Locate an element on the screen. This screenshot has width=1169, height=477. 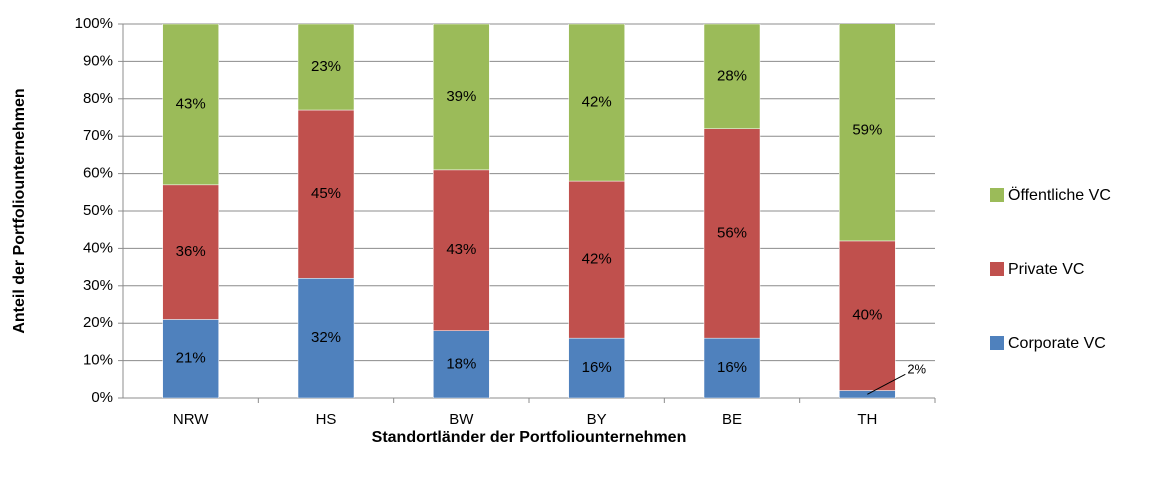
legend-label: Private VC is located at coordinates (1046, 269).